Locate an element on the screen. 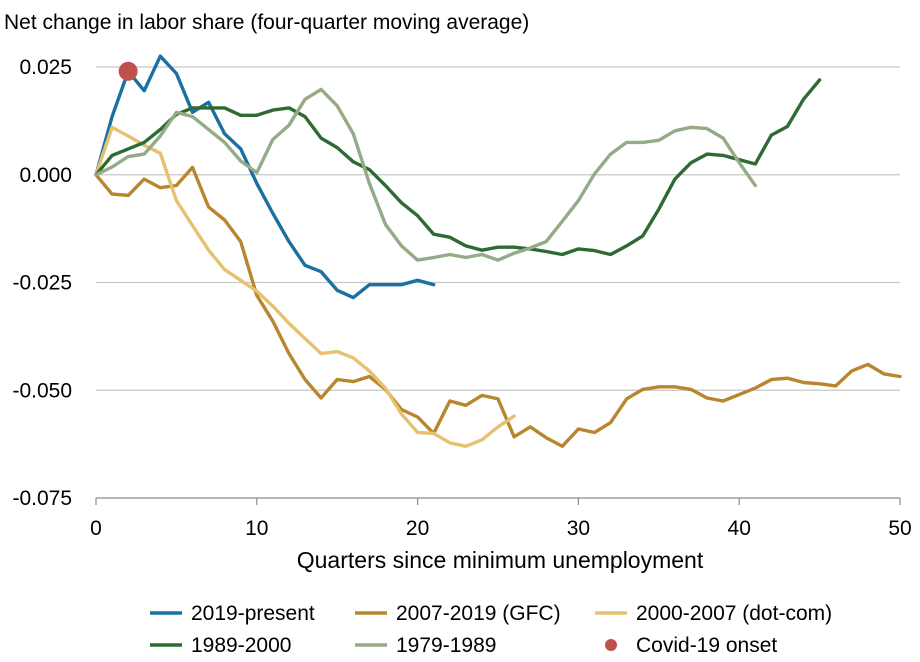  x-tick-label: 40 is located at coordinates (739, 528).